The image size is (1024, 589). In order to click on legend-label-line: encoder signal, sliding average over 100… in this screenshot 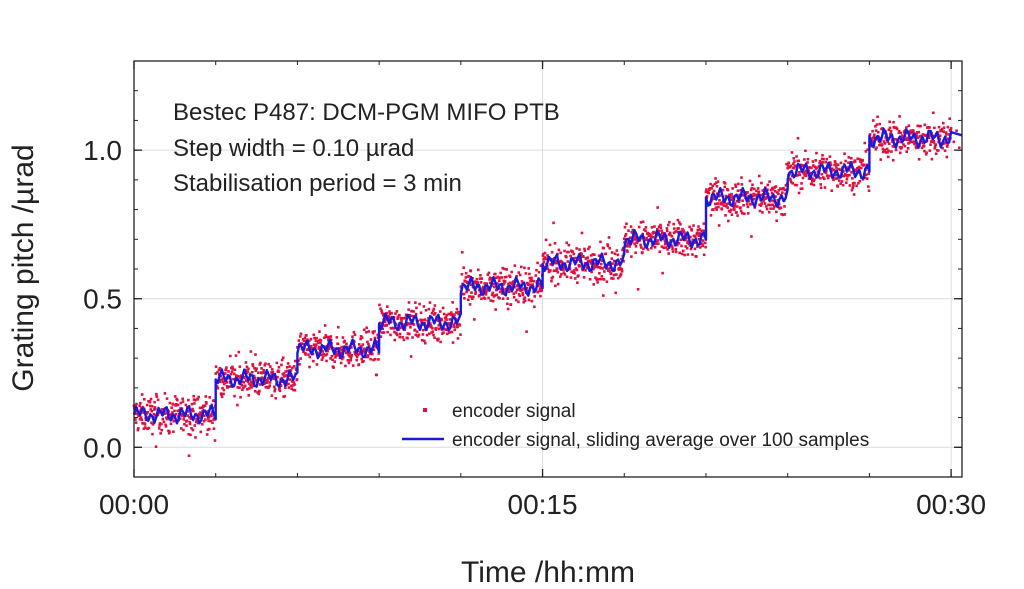, I will do `click(660, 440)`.